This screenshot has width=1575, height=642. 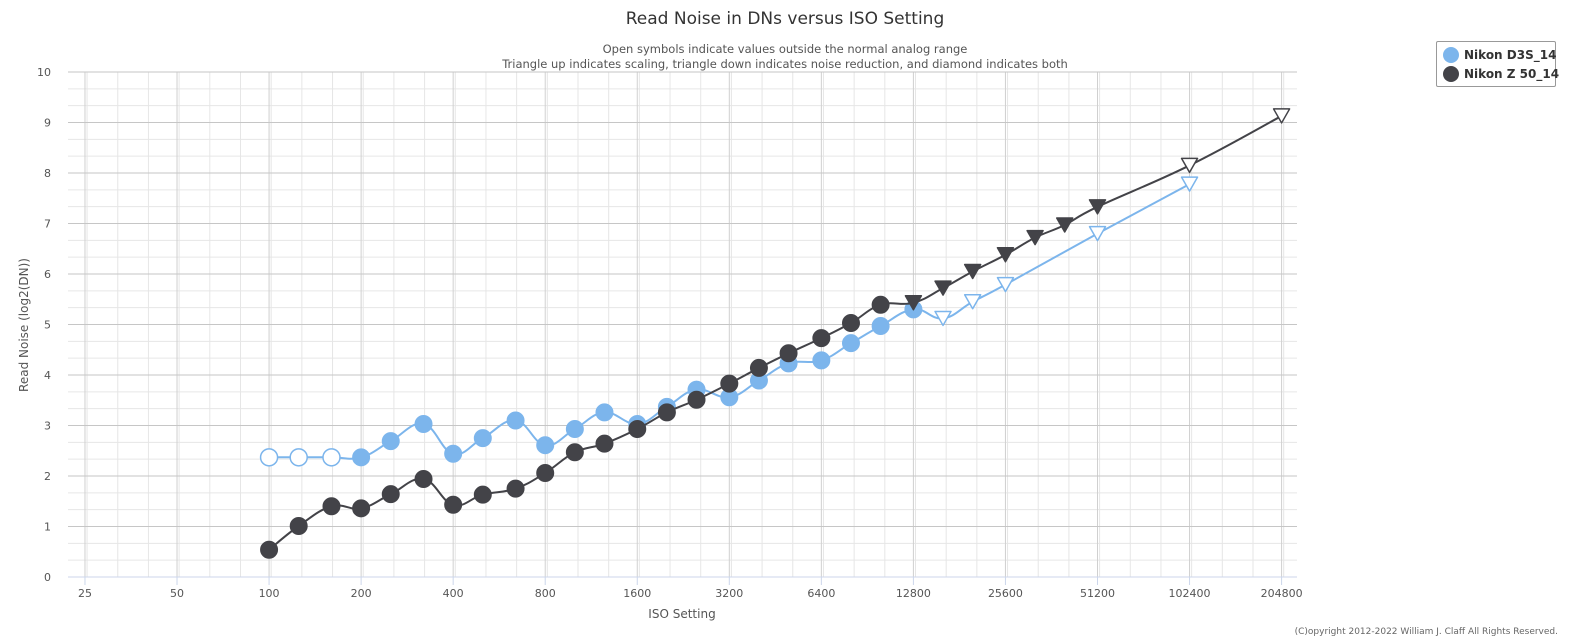 What do you see at coordinates (361, 593) in the screenshot?
I see `x-tick-label: 200` at bounding box center [361, 593].